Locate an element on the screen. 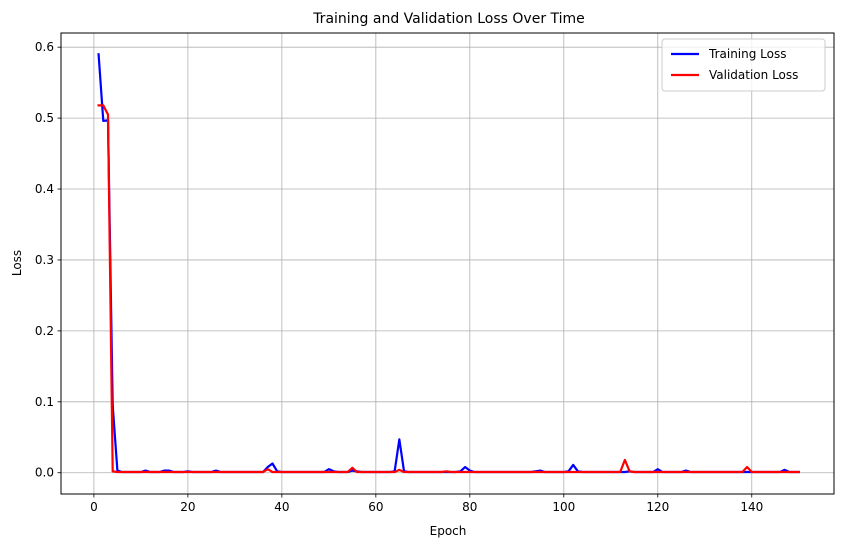 The image size is (846, 547). x-tick-label: 100 is located at coordinates (563, 507).